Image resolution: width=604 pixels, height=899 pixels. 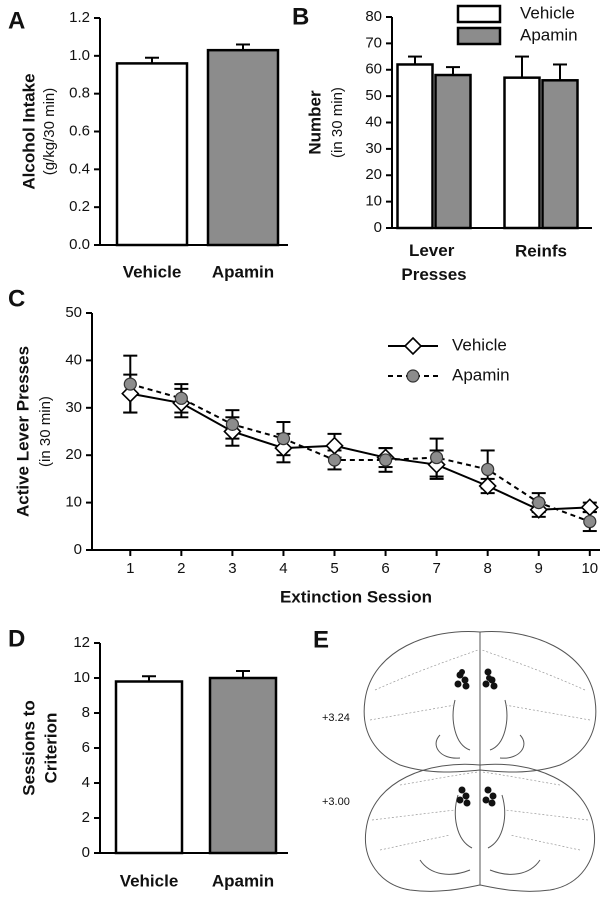 What do you see at coordinates (433, 262) in the screenshot?
I see `x-tick-label: Lever Presses` at bounding box center [433, 262].